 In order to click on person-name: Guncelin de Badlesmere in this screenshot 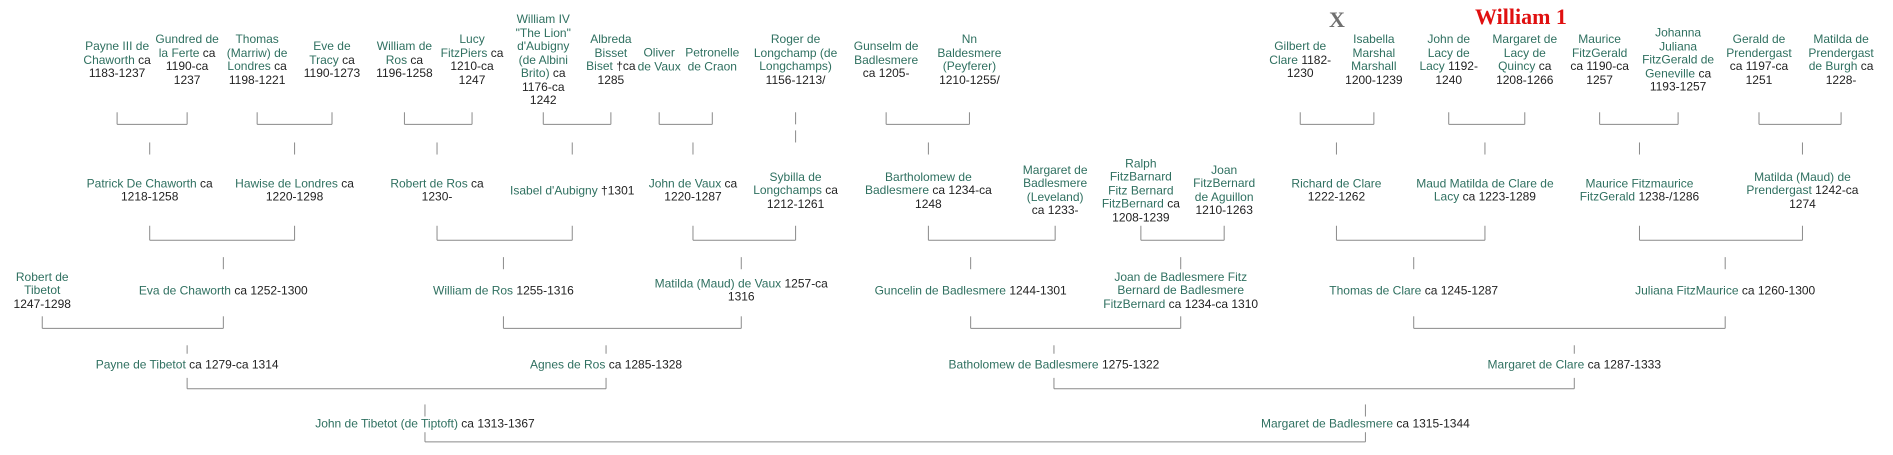, I will do `click(940, 290)`.